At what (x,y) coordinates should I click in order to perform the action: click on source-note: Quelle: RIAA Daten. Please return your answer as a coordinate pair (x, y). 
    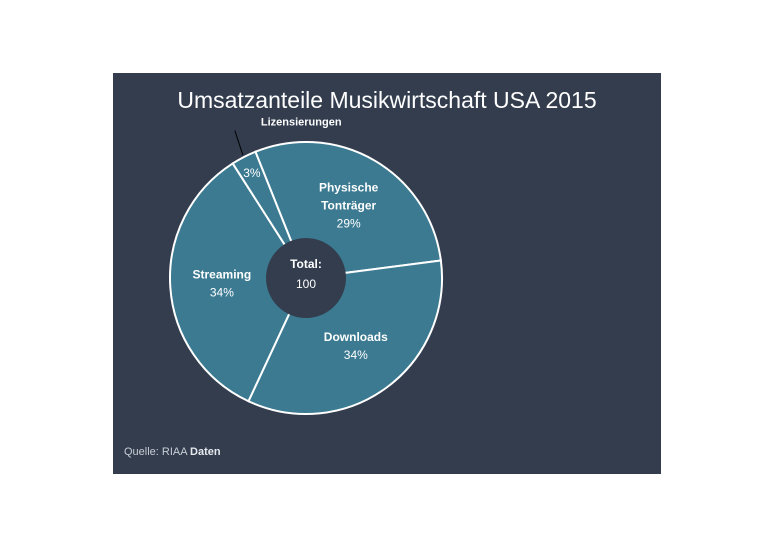
    Looking at the image, I should click on (172, 452).